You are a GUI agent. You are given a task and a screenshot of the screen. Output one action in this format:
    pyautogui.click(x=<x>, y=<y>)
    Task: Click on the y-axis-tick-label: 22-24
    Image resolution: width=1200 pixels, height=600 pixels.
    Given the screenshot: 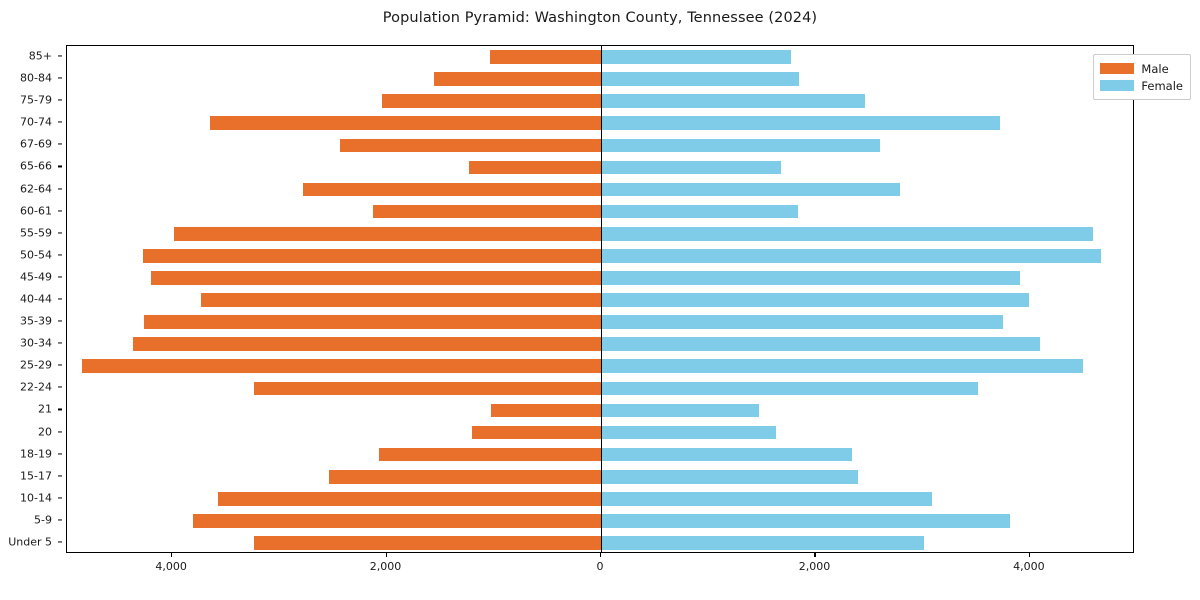 What is the action you would take?
    pyautogui.click(x=36, y=387)
    